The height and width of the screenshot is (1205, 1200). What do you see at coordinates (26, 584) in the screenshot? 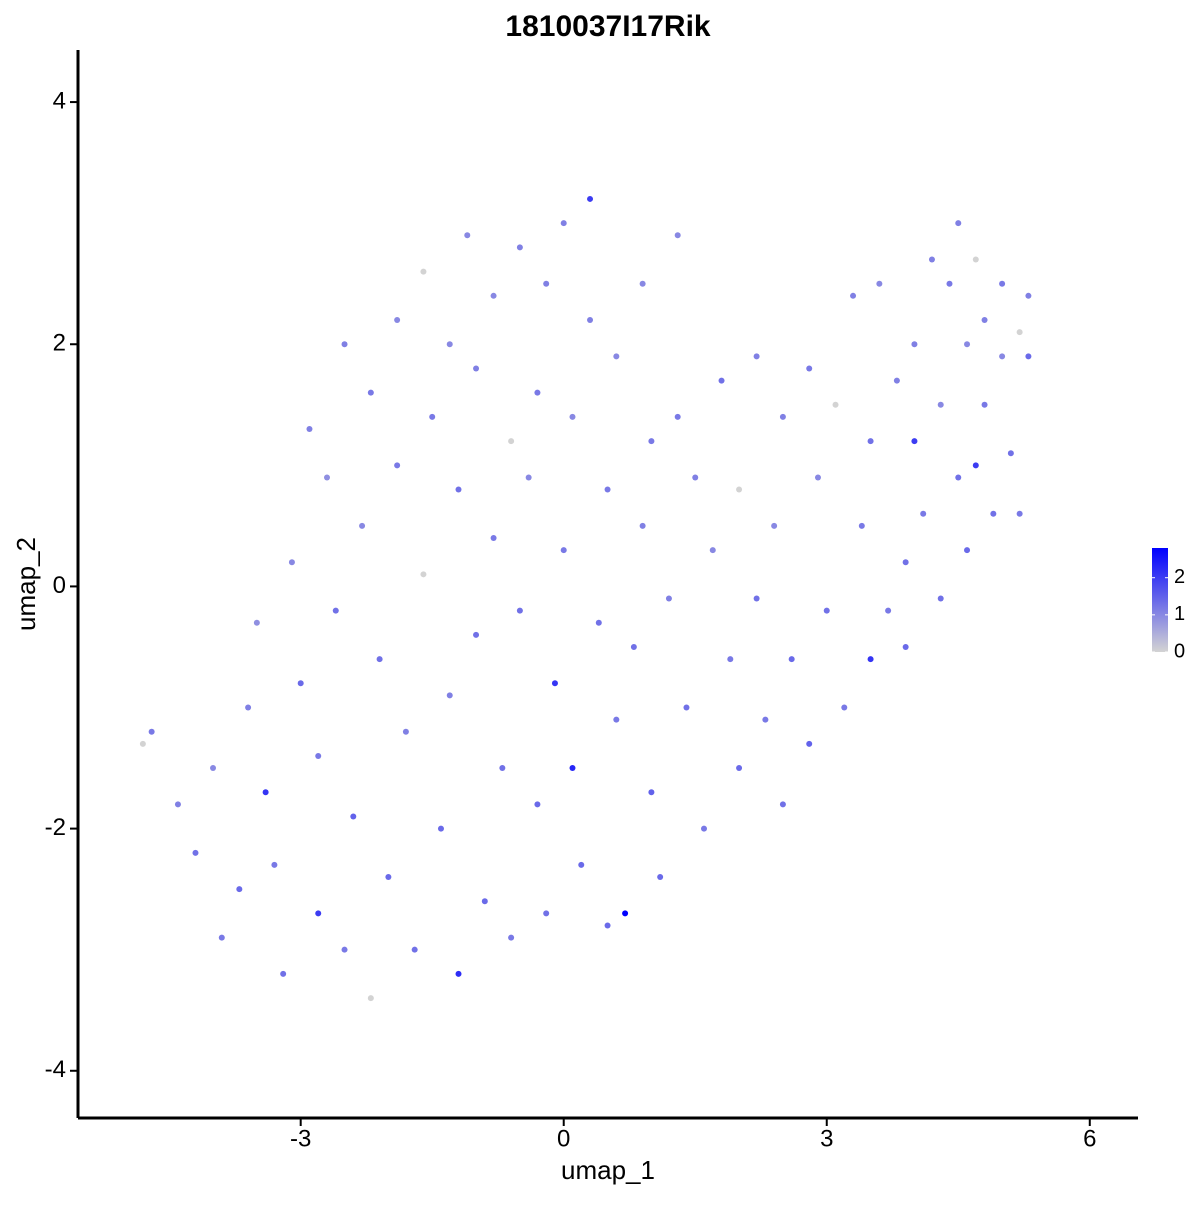
I see `y-axis-title: umap_2` at bounding box center [26, 584].